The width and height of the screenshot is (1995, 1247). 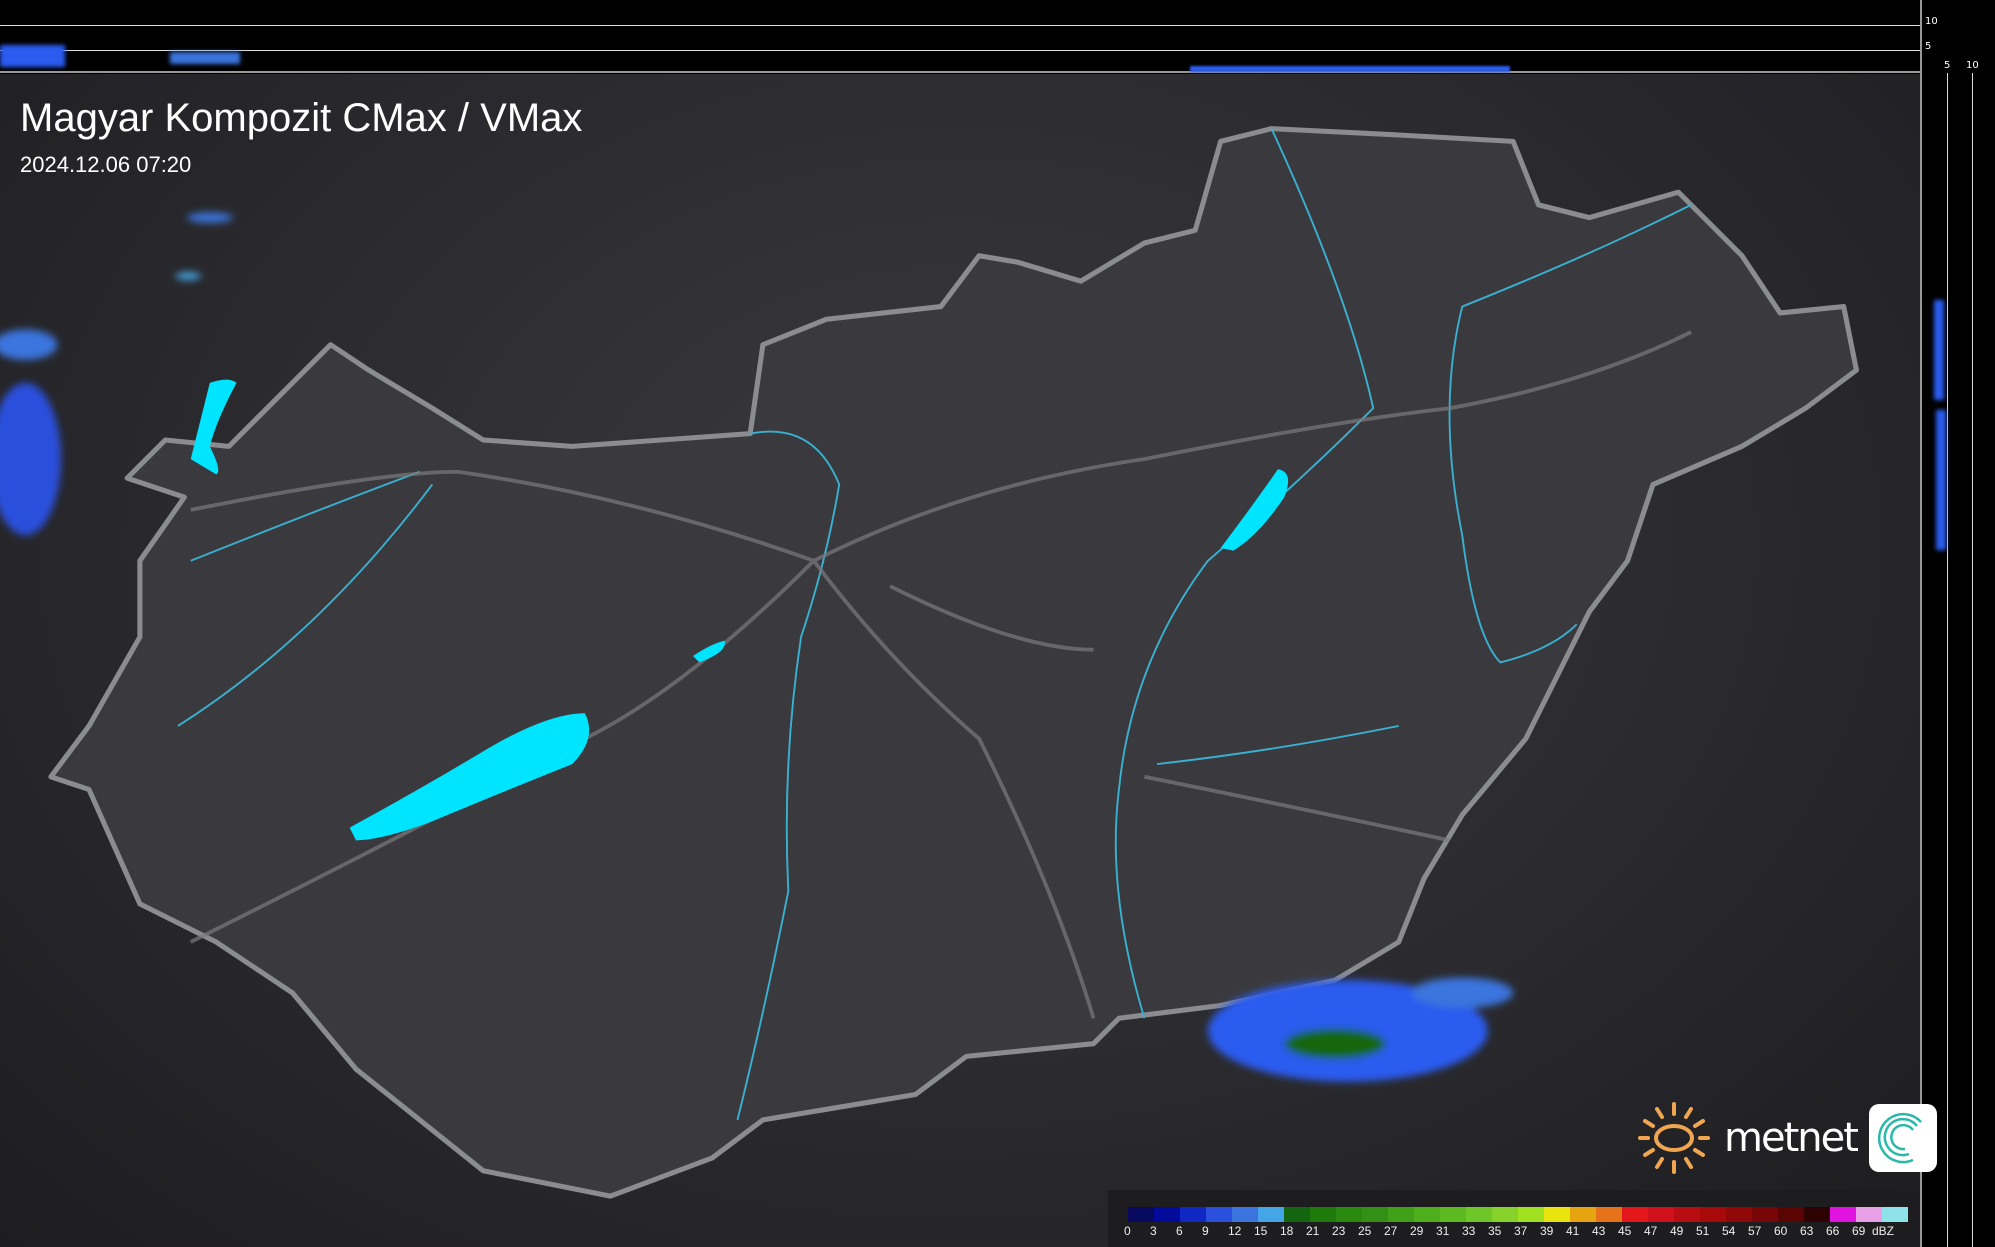 I want to click on legend-swatch: 54, so click(x=1737, y=1222).